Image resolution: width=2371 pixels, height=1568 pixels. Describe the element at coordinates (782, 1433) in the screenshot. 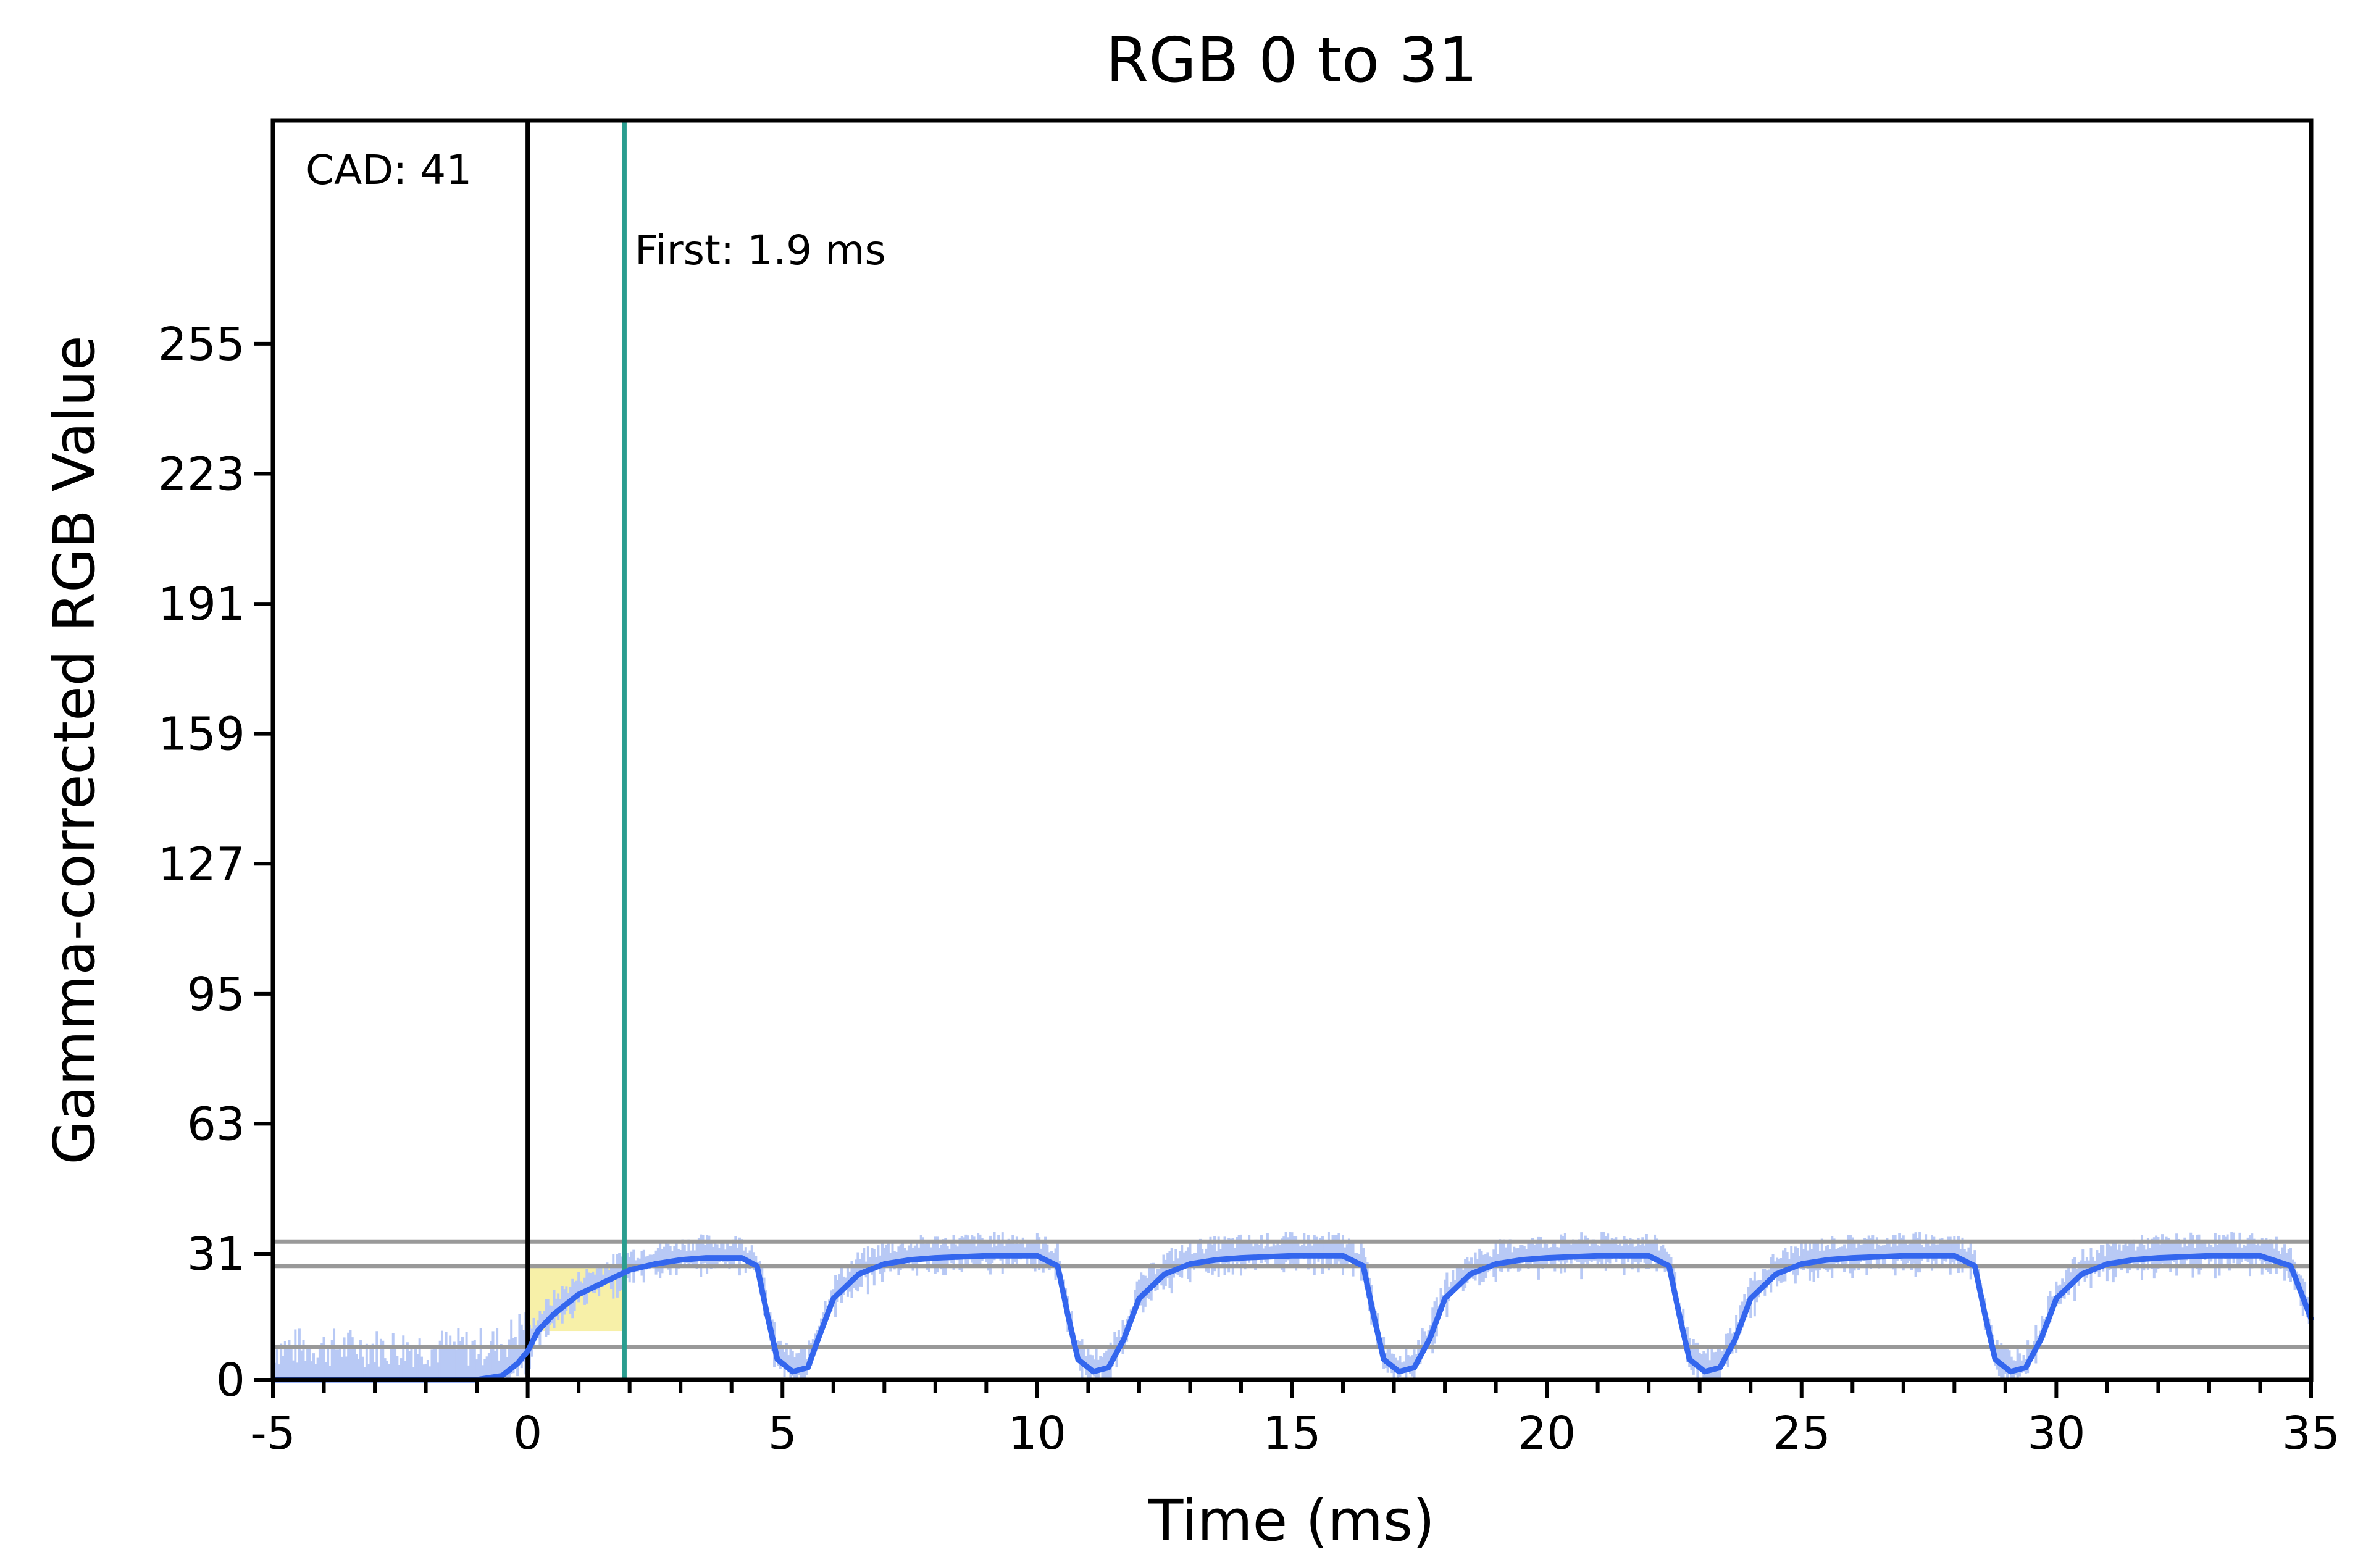

I see `x-tick-label: 5` at that location.